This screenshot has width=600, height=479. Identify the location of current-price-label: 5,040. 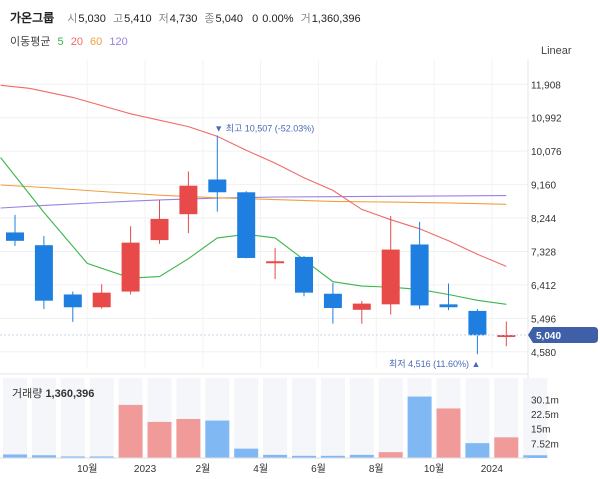
(548, 336).